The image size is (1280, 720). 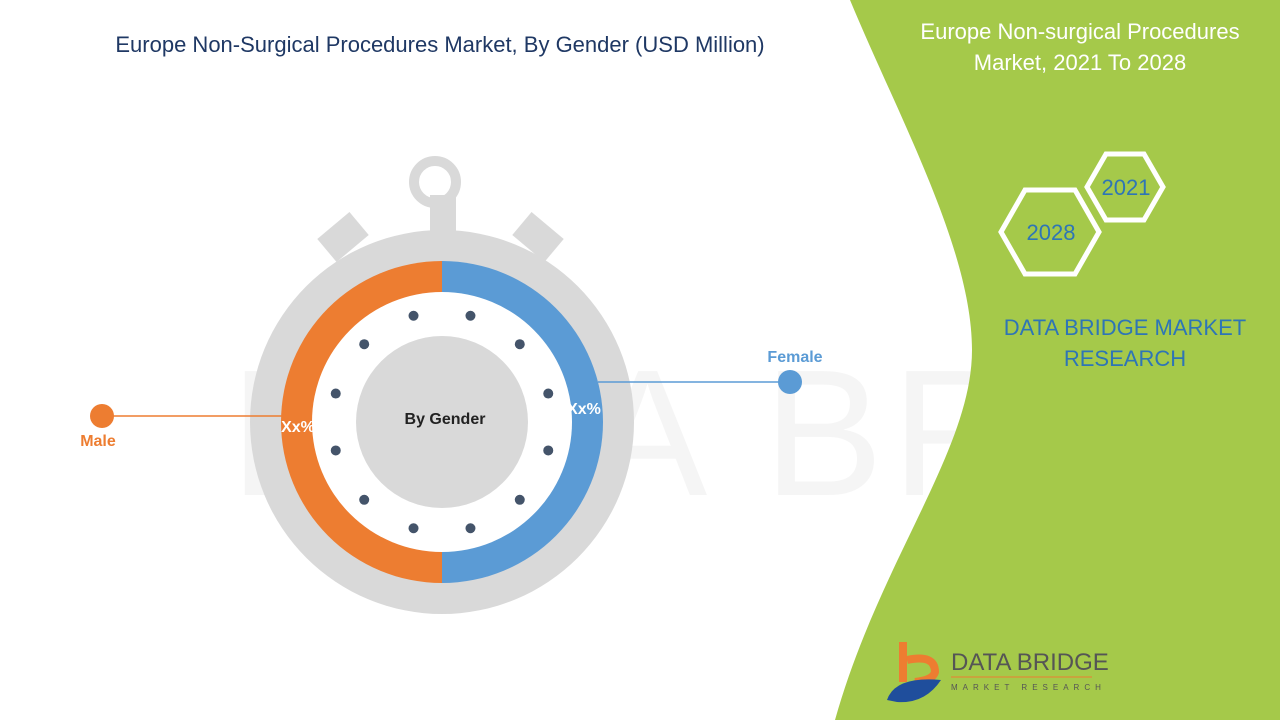 I want to click on year-2021: 2021, so click(x=1126, y=187).